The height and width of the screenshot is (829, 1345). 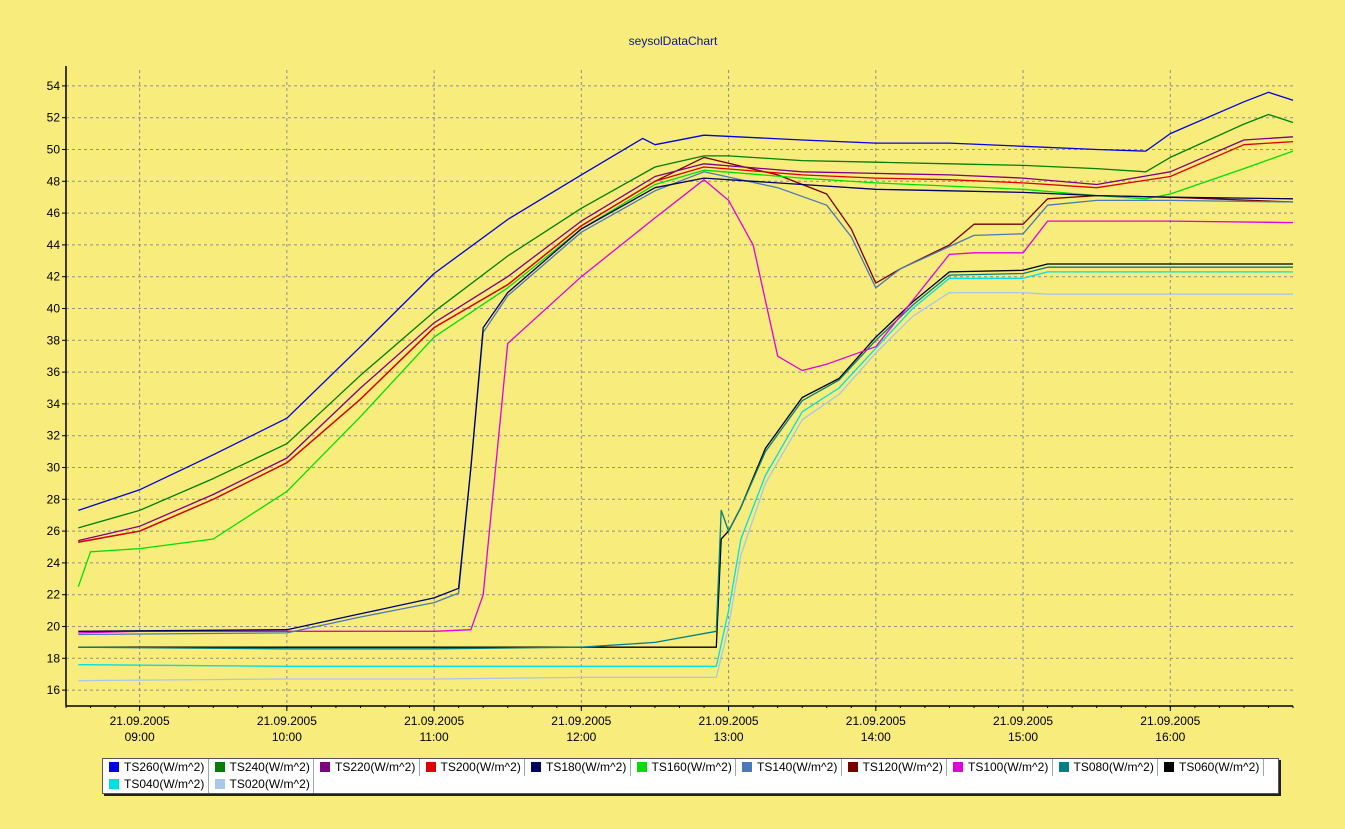 I want to click on y-tick-label: 52, so click(x=54, y=118).